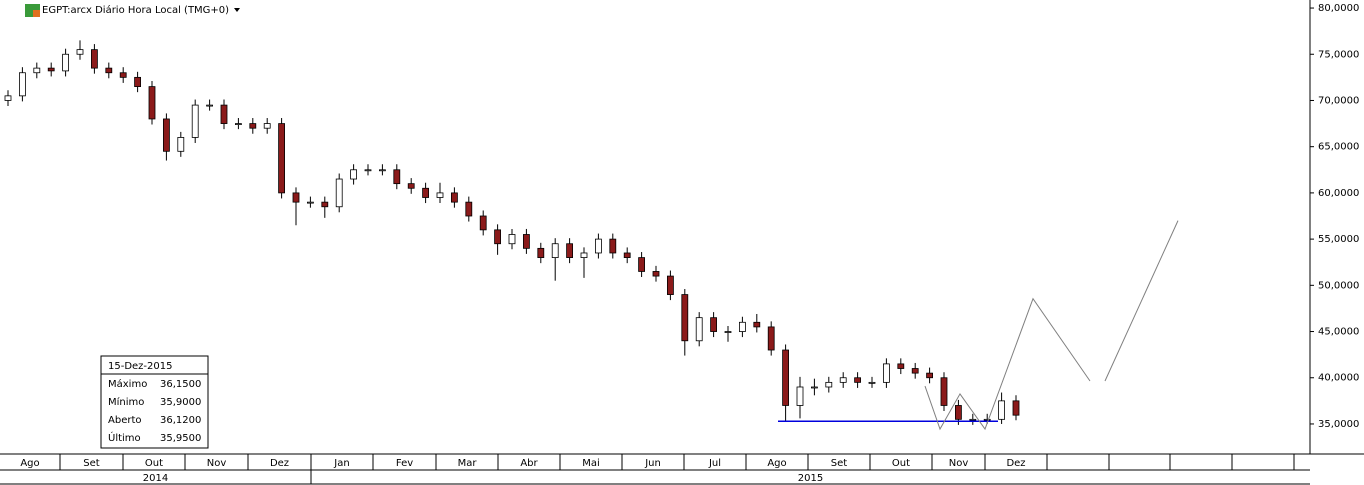 The width and height of the screenshot is (1364, 485). What do you see at coordinates (529, 463) in the screenshot?
I see `x-tick-label: Abr` at bounding box center [529, 463].